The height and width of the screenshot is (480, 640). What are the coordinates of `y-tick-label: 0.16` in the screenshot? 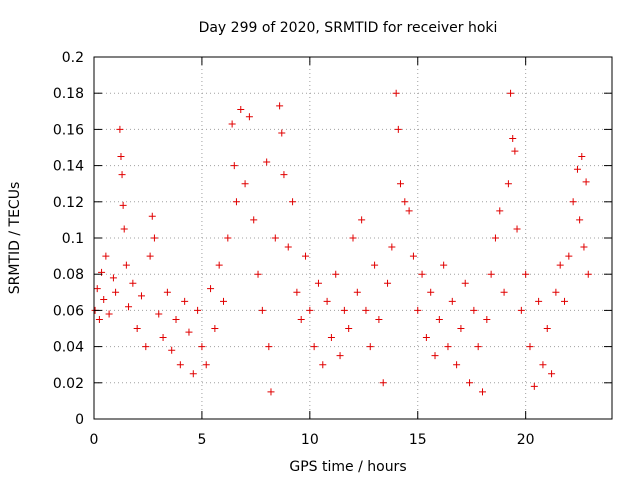 It's located at (68, 130).